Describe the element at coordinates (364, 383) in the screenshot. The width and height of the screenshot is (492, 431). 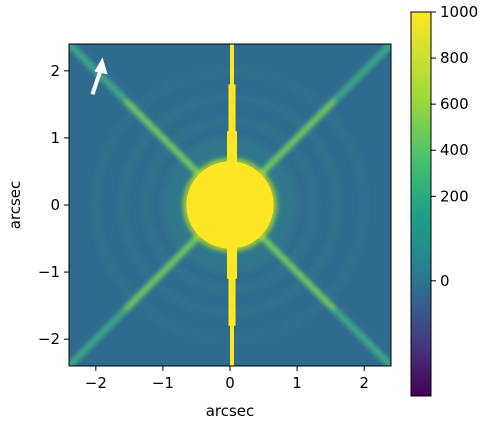
I see `x-tick-label: 2` at that location.